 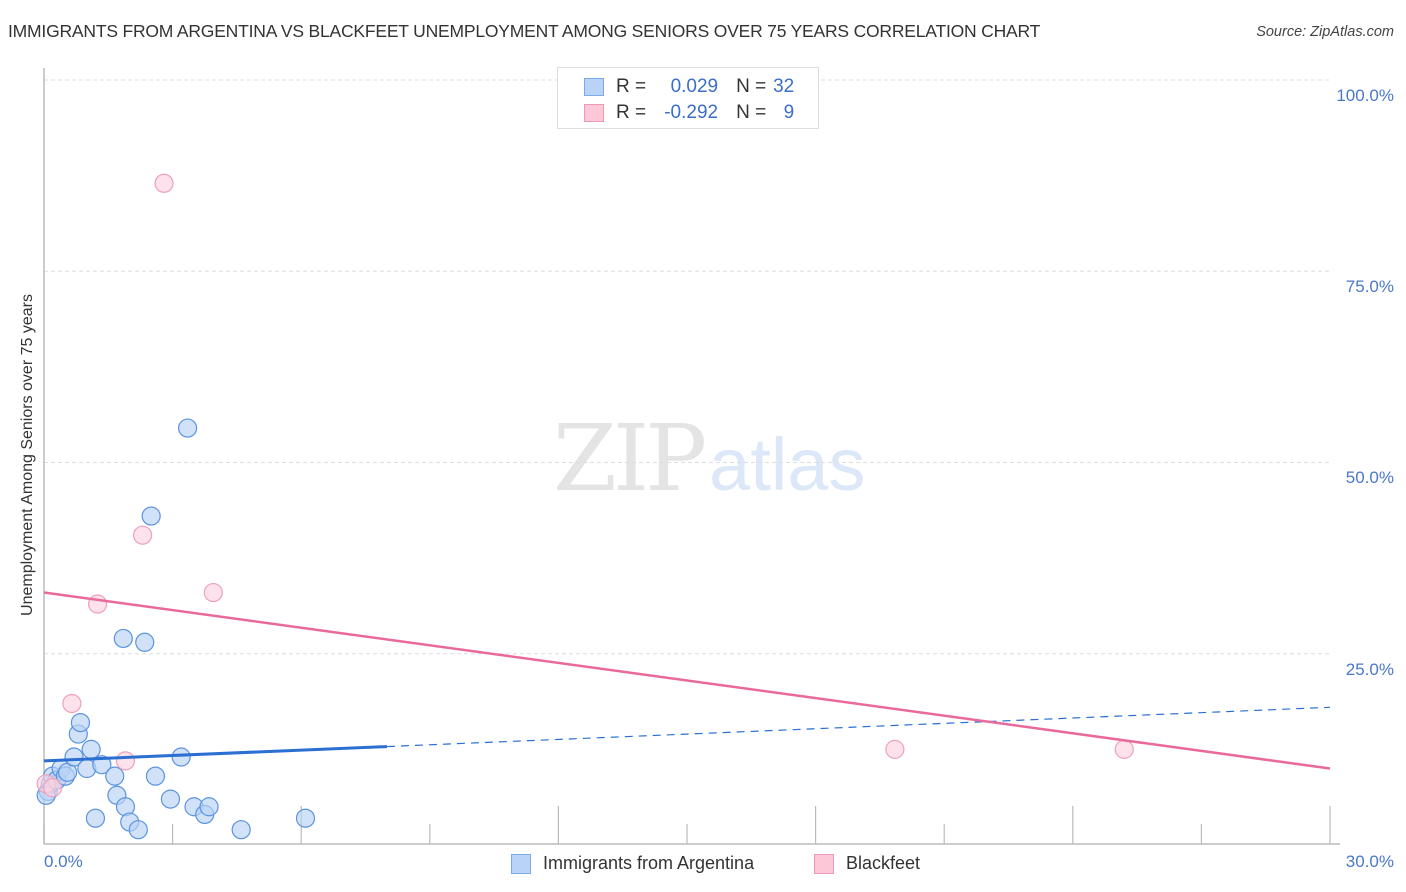 What do you see at coordinates (1325, 32) in the screenshot?
I see `source-credit: Source: ZipAtlas.com` at bounding box center [1325, 32].